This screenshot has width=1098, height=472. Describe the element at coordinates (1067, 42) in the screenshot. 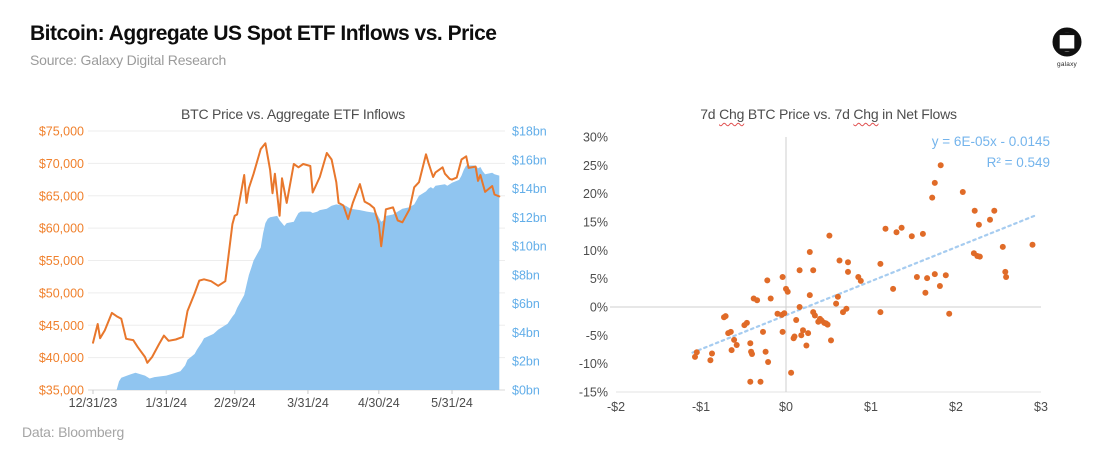

I see `circle-square-logo-icon` at that location.